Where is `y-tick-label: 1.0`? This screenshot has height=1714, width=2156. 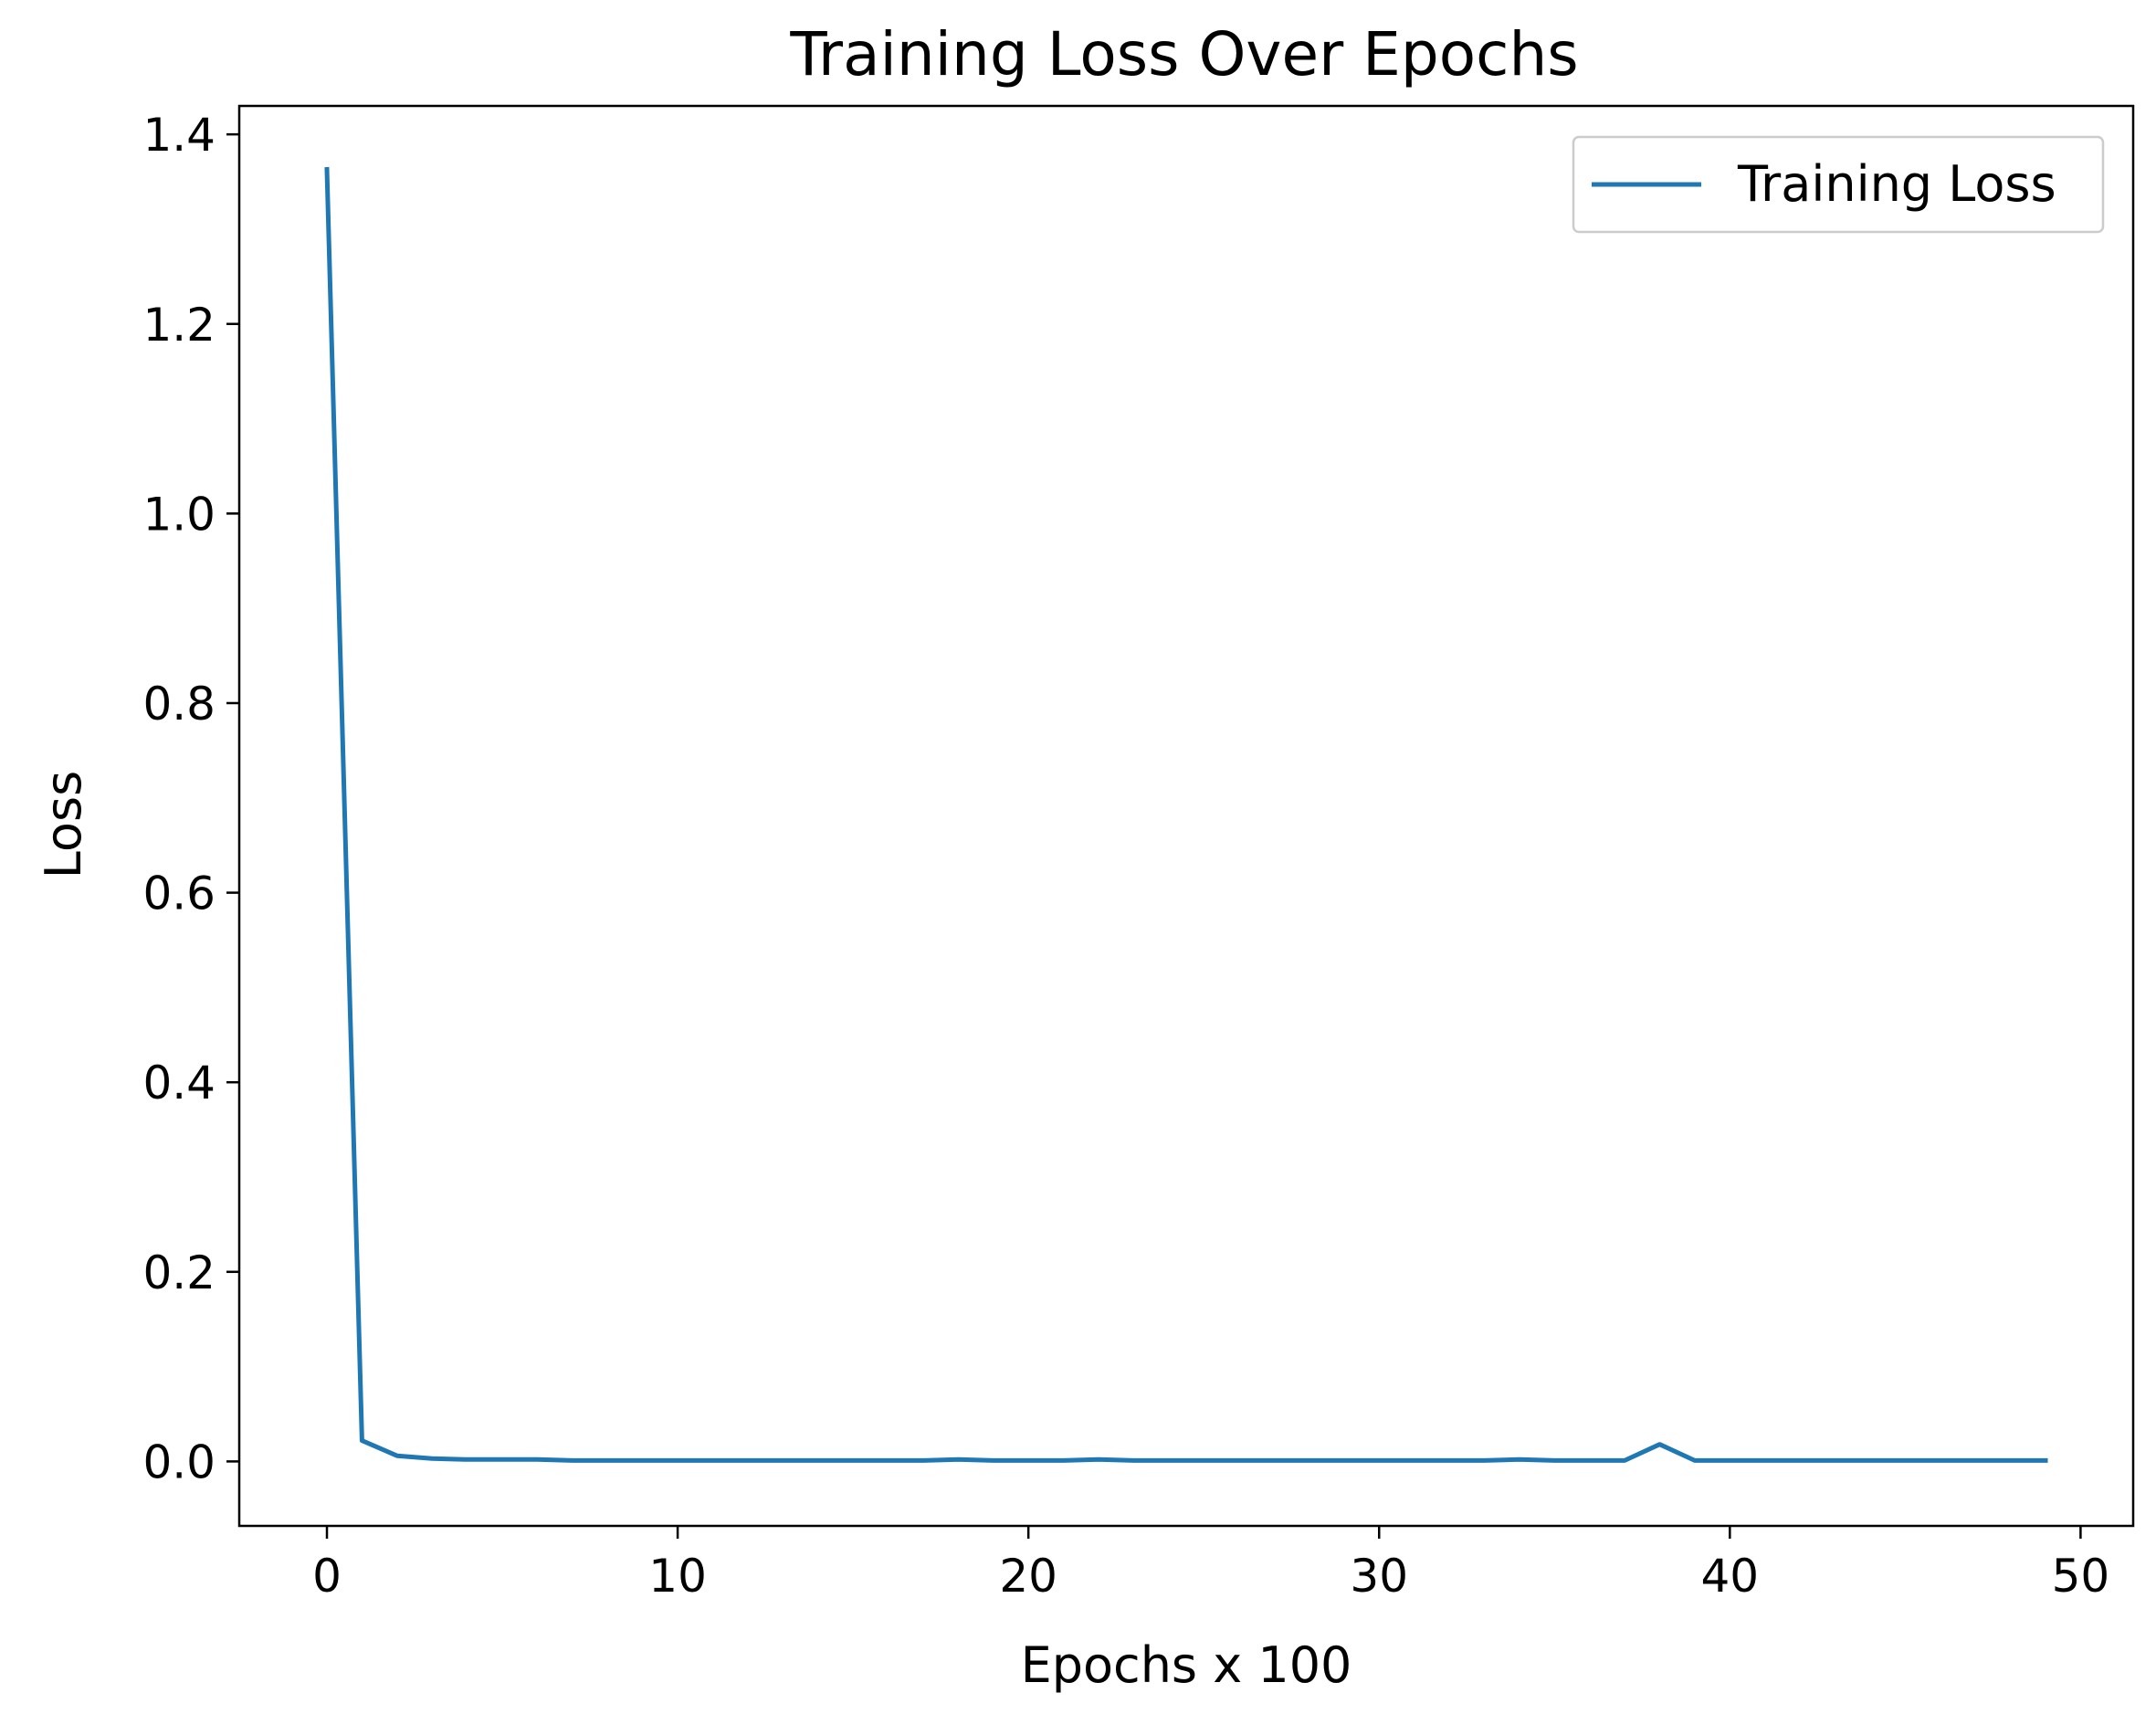 y-tick-label: 1.0 is located at coordinates (179, 514).